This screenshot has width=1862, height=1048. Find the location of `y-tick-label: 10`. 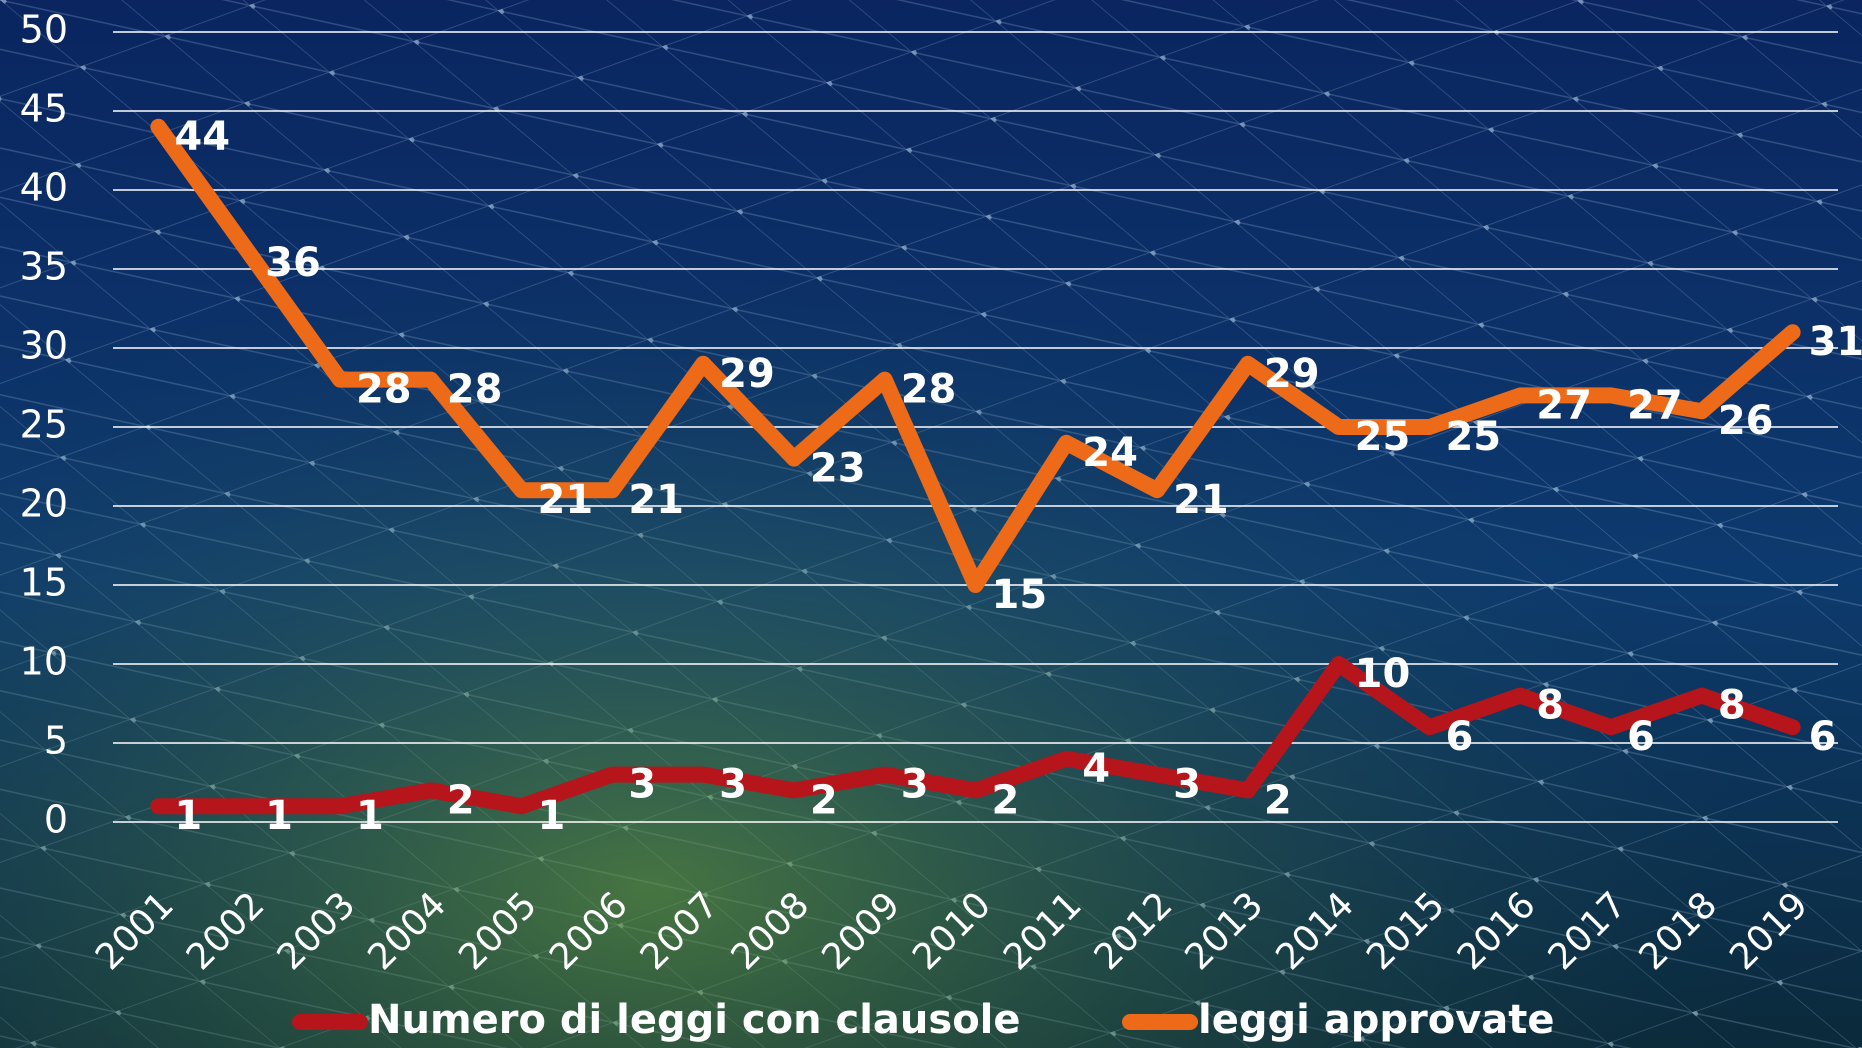

y-tick-label: 10 is located at coordinates (44, 662).